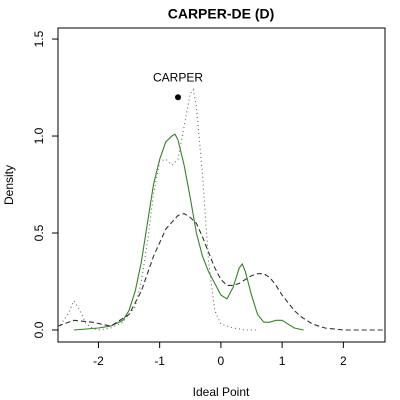 This screenshot has width=400, height=400. Describe the element at coordinates (221, 361) in the screenshot. I see `x-tick-label: 0` at that location.